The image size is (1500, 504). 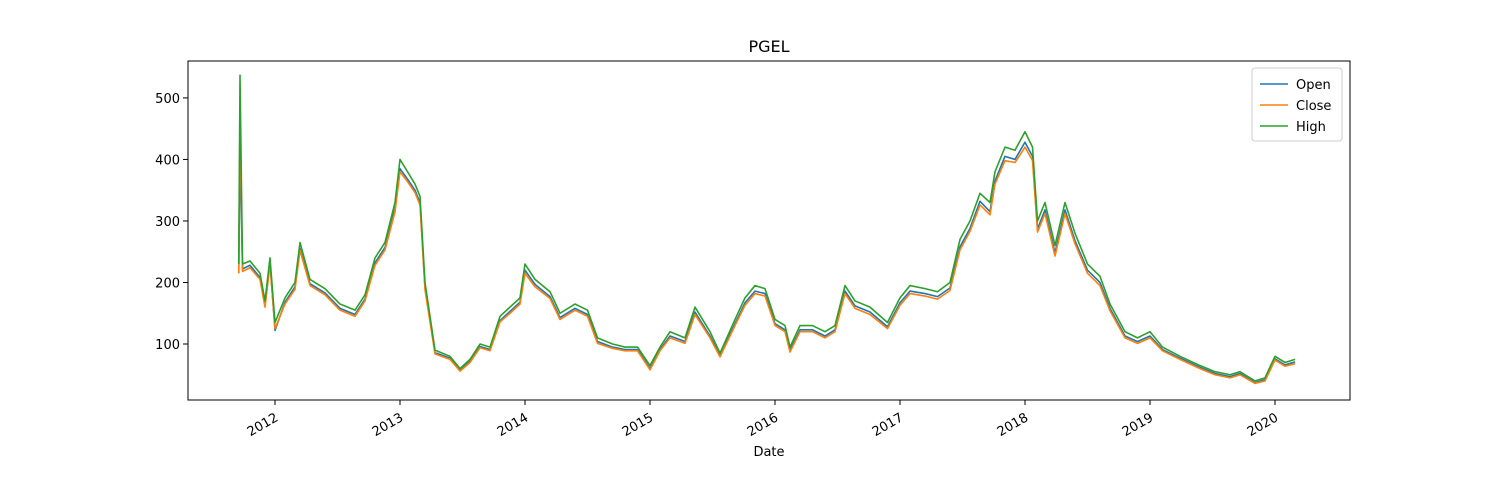 What do you see at coordinates (768, 46) in the screenshot?
I see `chart-title: PGEL` at bounding box center [768, 46].